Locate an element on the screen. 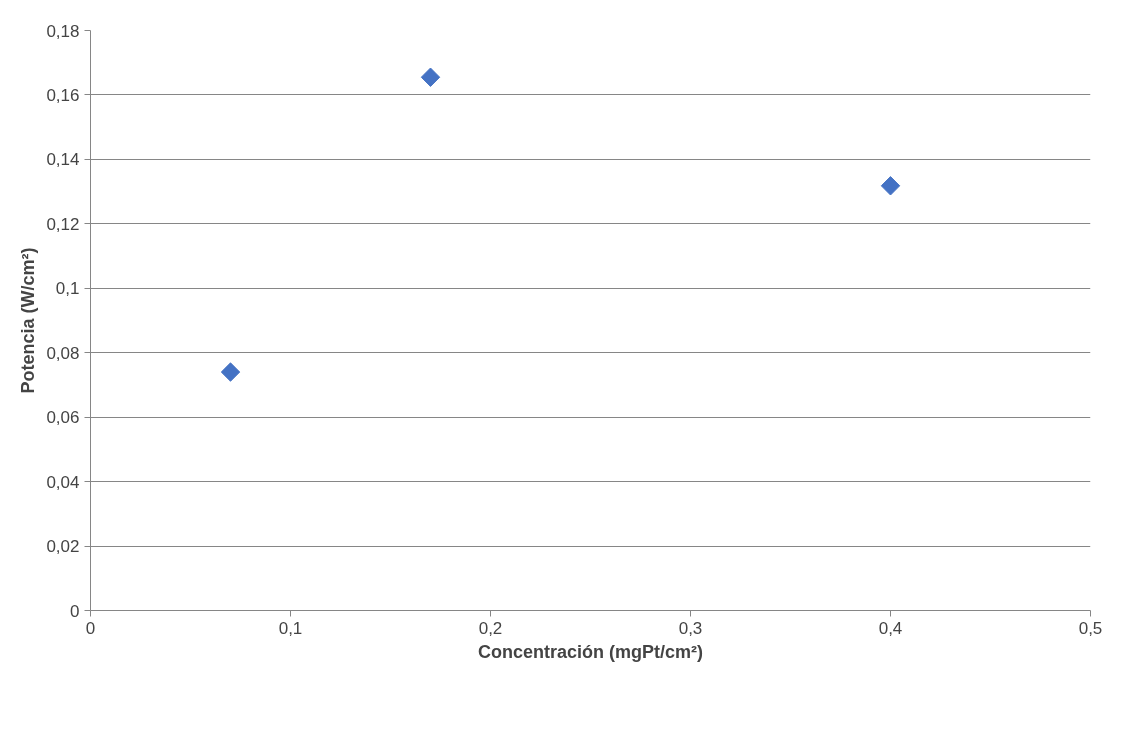 This screenshot has height=742, width=1131. y-tick-label: 0,04 is located at coordinates (63, 482).